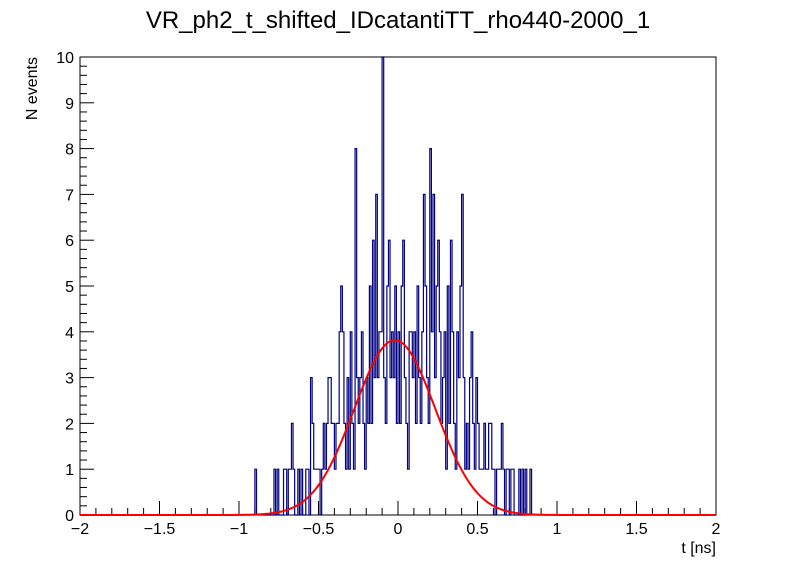 Image resolution: width=796 pixels, height=572 pixels. What do you see at coordinates (716, 529) in the screenshot?
I see `x-tick-label: 2` at bounding box center [716, 529].